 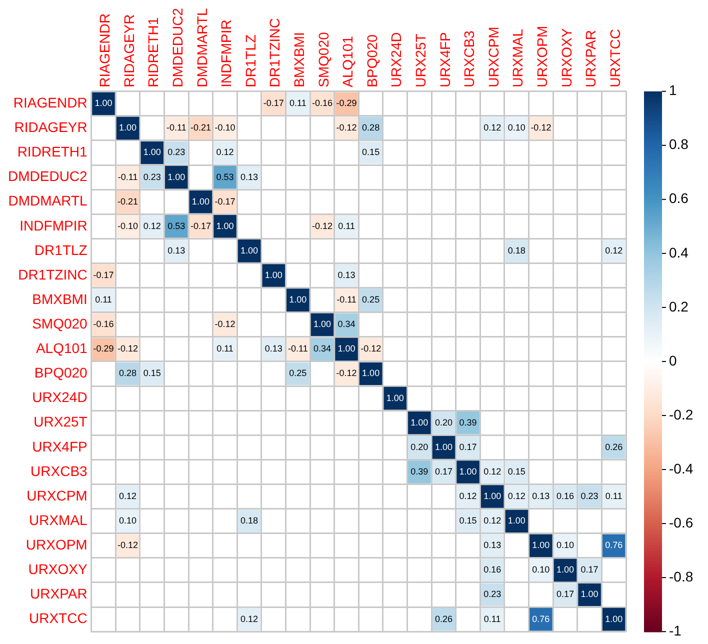 What do you see at coordinates (679, 144) in the screenshot?
I see `color-bar-label: 0.8` at bounding box center [679, 144].